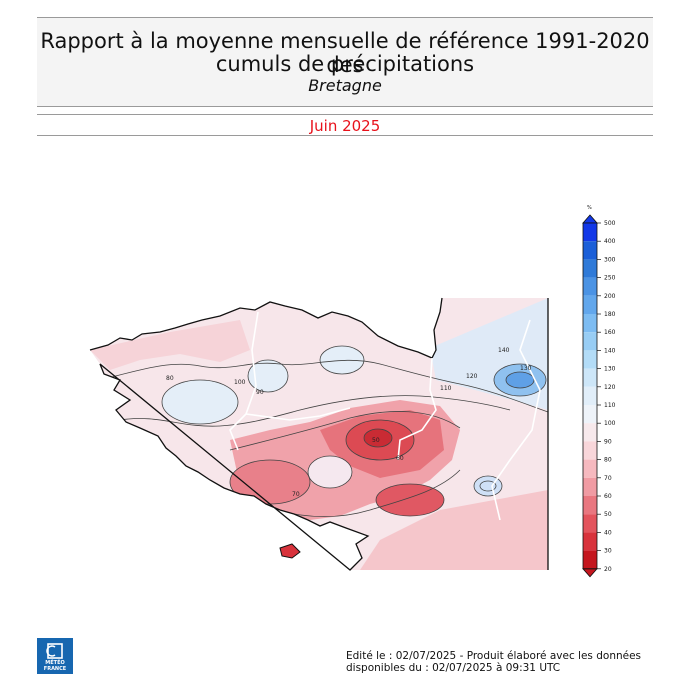  I want to click on period-panel: Juin 2025, so click(345, 125).